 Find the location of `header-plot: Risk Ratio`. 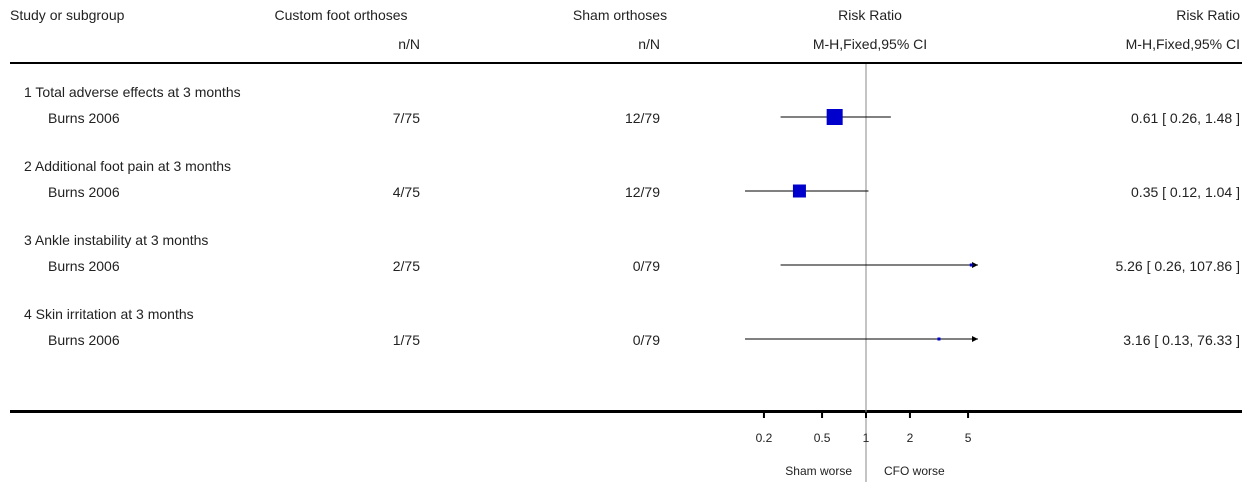

header-plot: Risk Ratio is located at coordinates (870, 15).